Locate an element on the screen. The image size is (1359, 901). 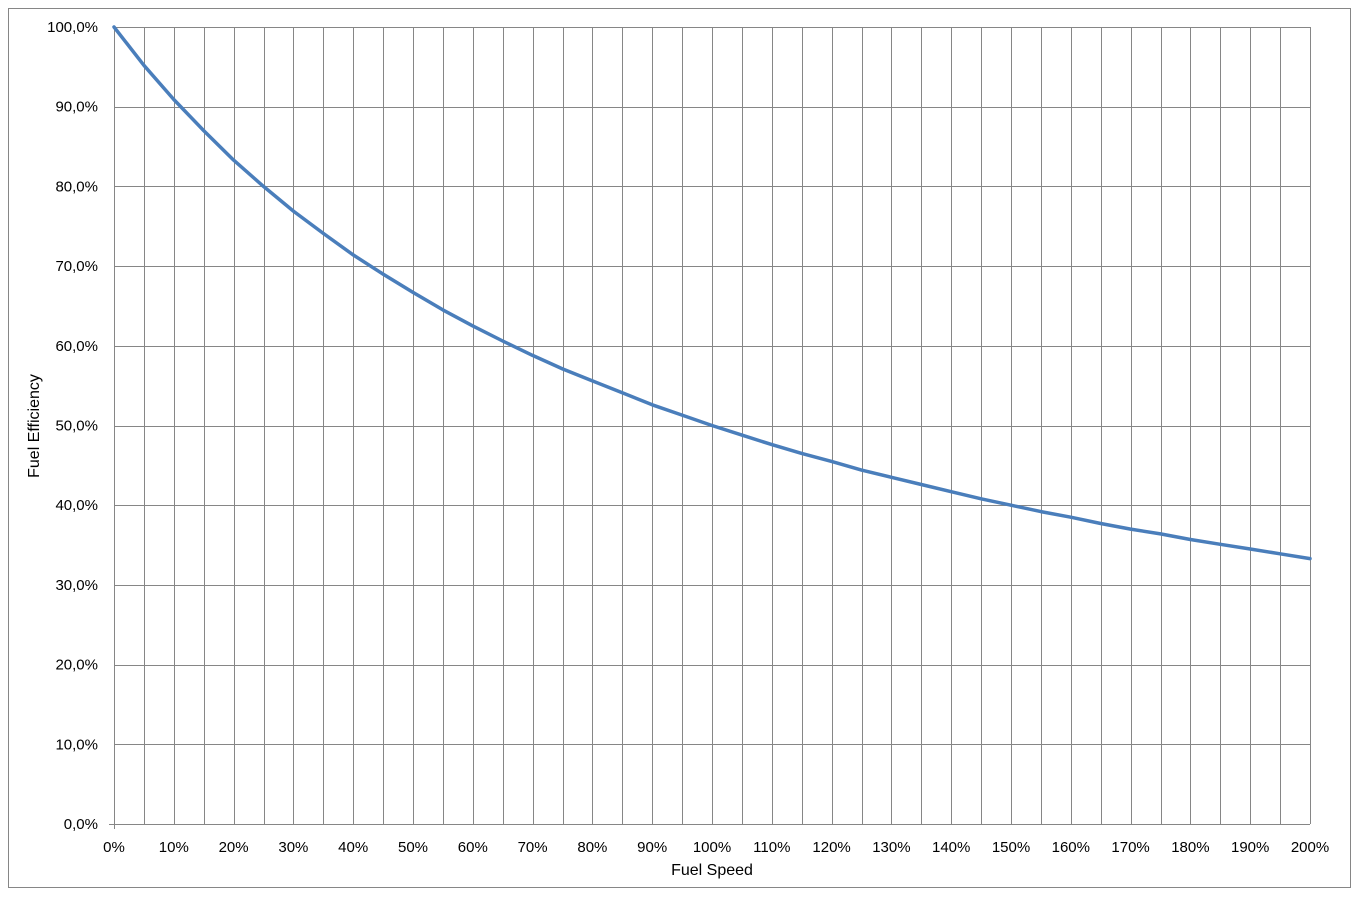
x-tick-label: 100% is located at coordinates (712, 847).